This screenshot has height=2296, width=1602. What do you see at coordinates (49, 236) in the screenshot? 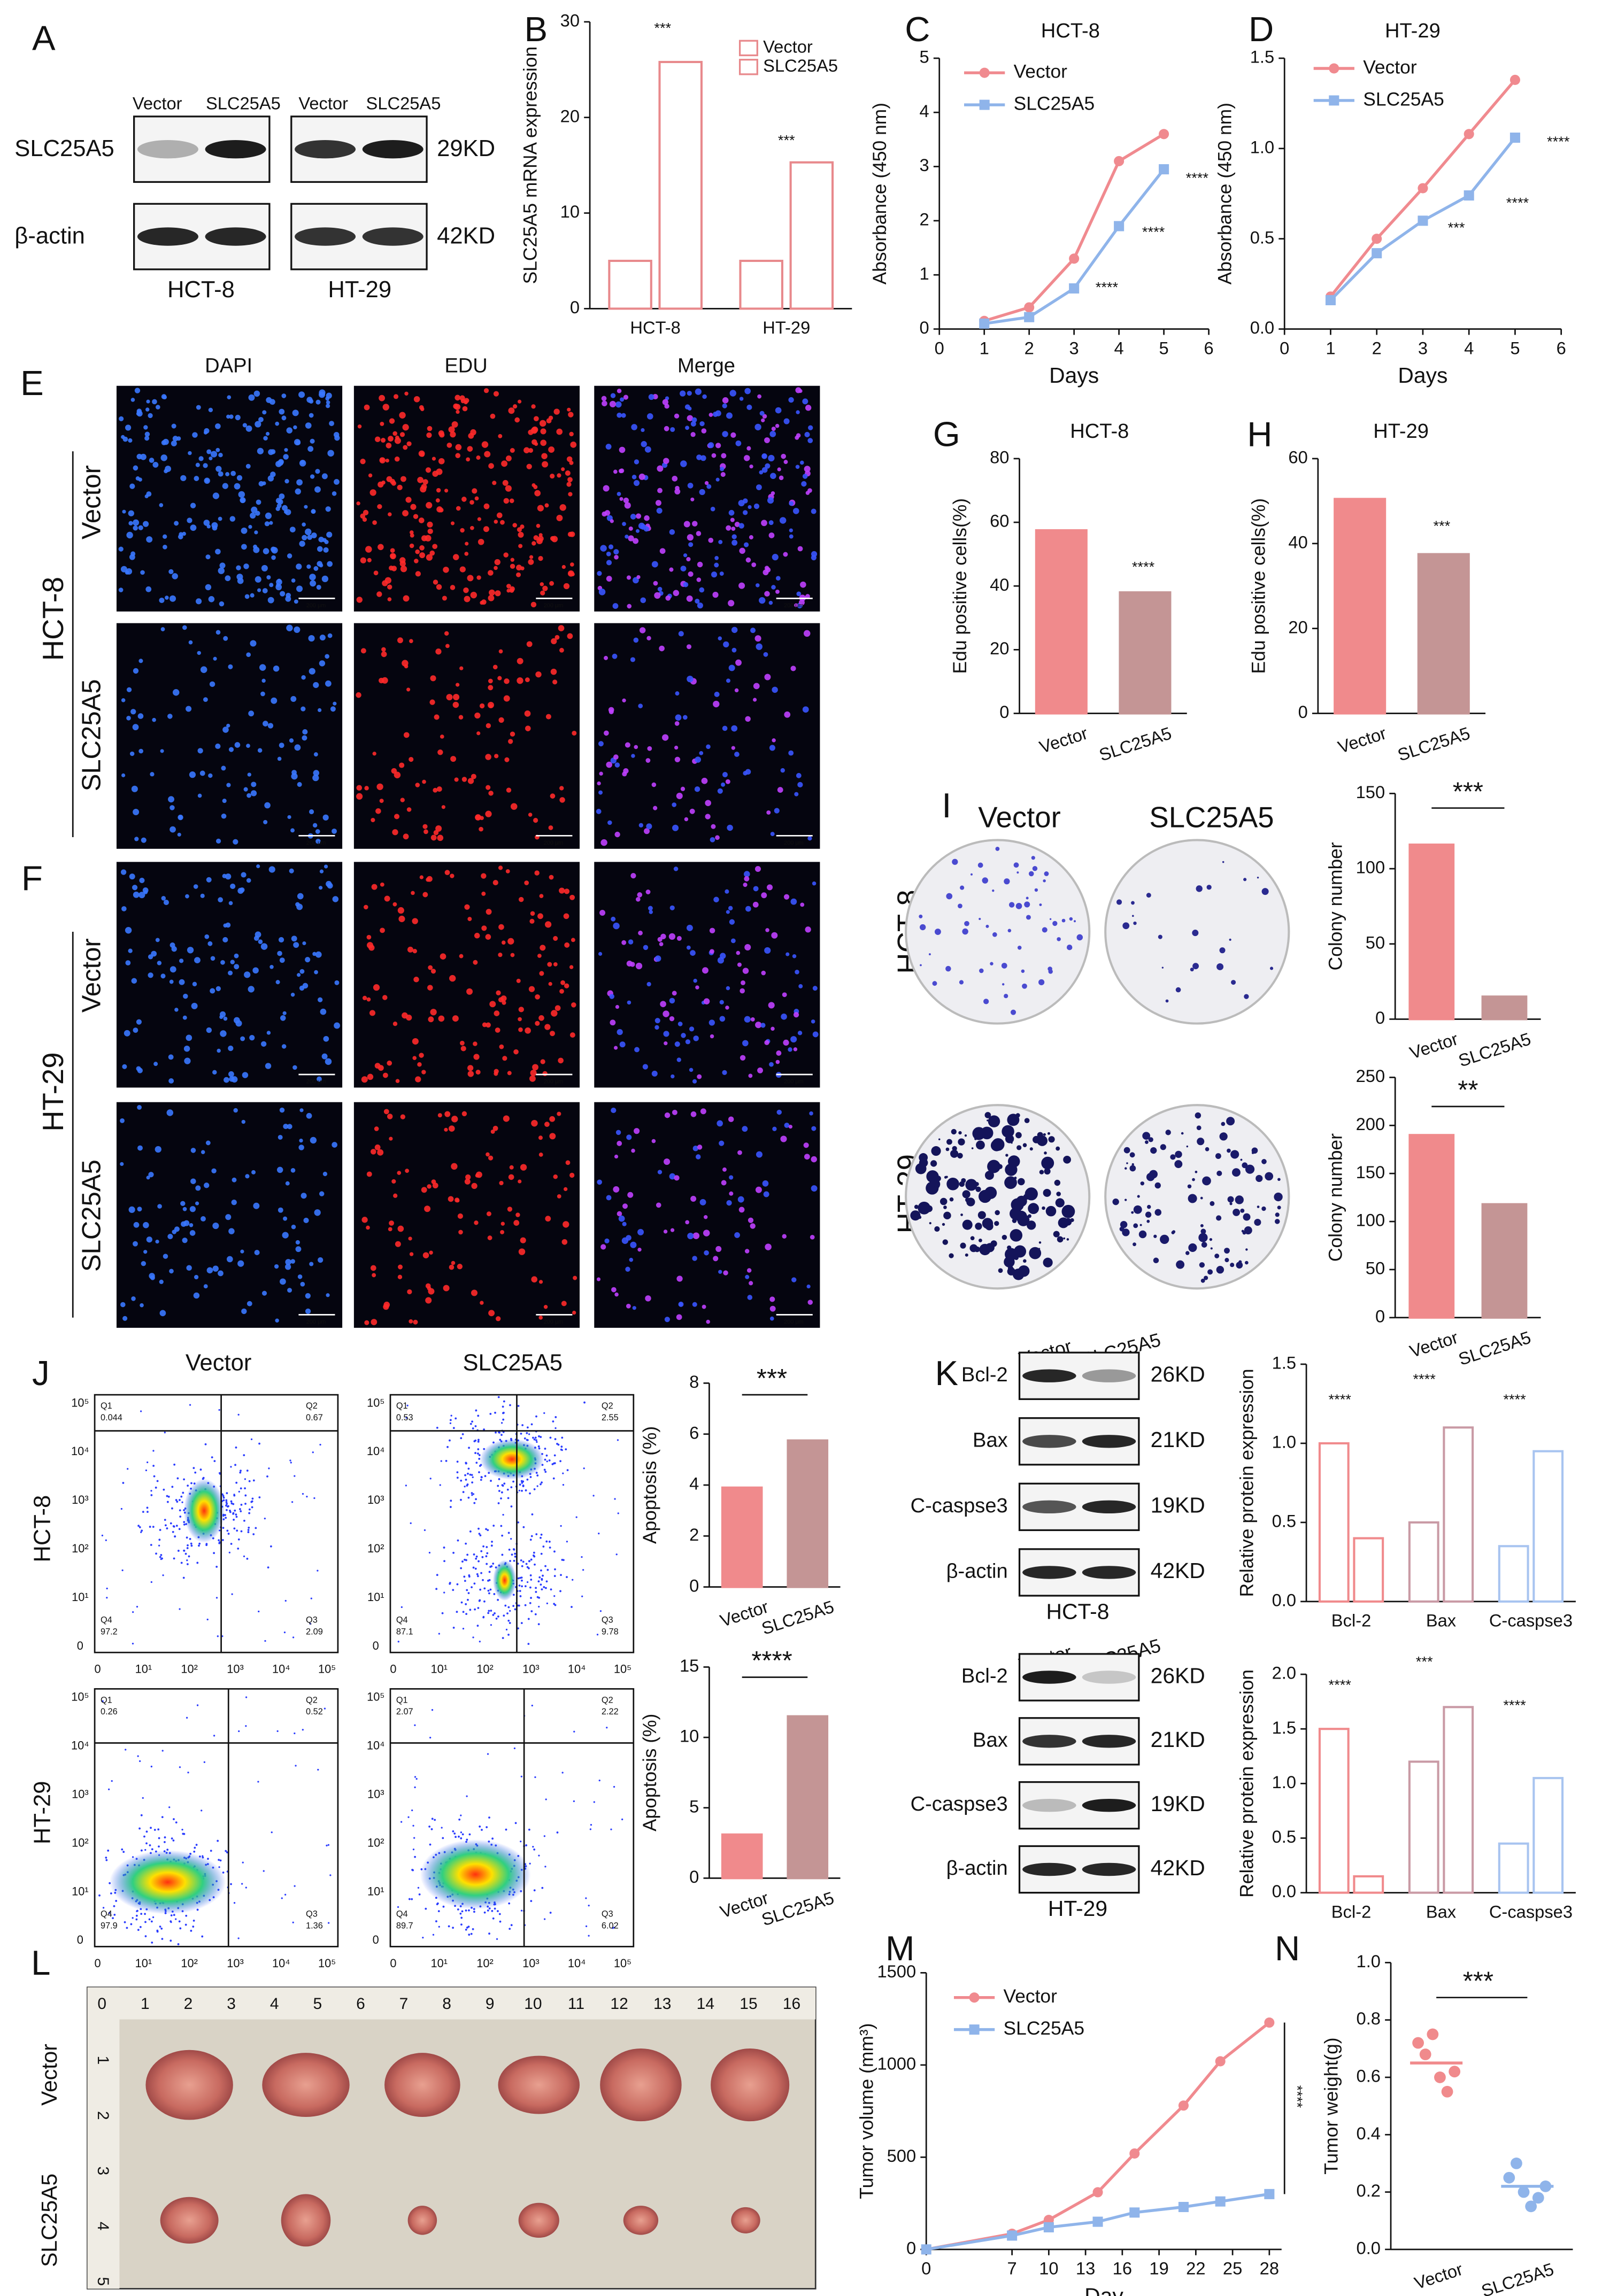
I see `protein-label: β-actin` at bounding box center [49, 236].